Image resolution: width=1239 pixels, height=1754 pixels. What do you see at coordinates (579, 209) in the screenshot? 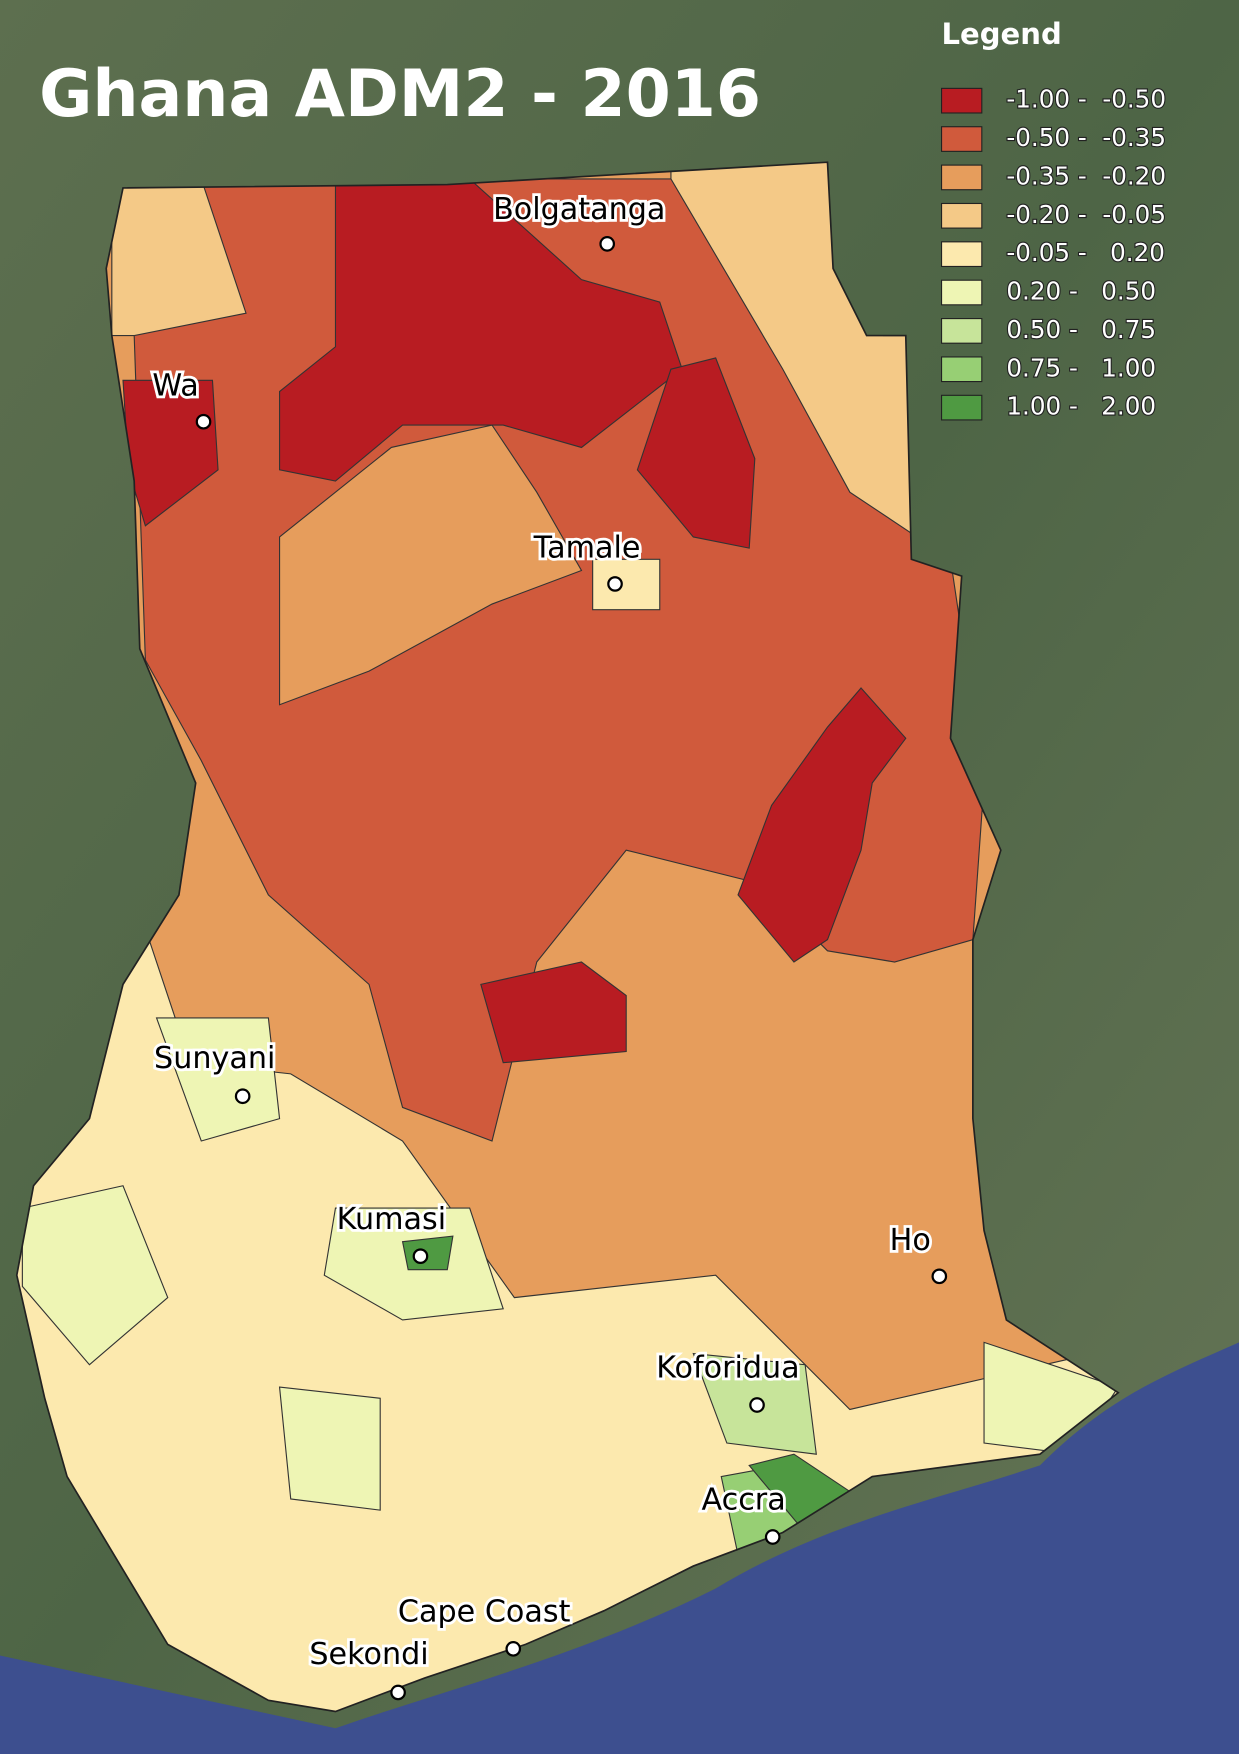
I see `city-label: Bolgatanga` at bounding box center [579, 209].